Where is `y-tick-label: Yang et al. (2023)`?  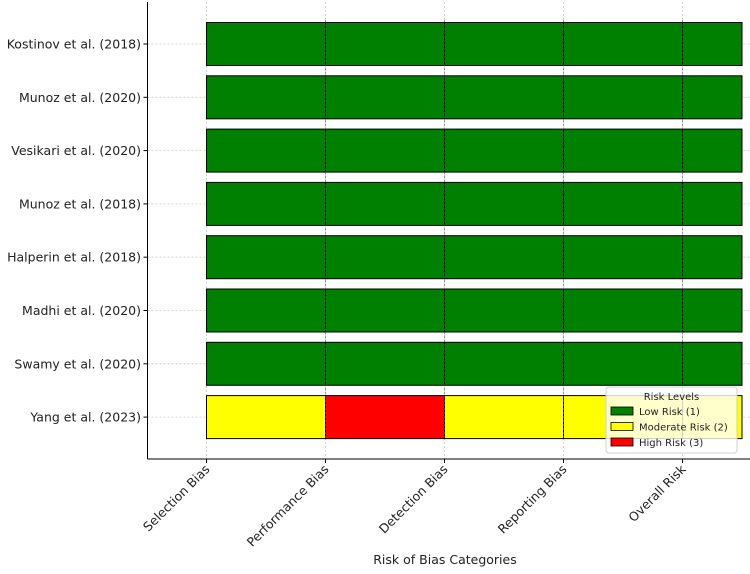 y-tick-label: Yang et al. (2023) is located at coordinates (85, 417).